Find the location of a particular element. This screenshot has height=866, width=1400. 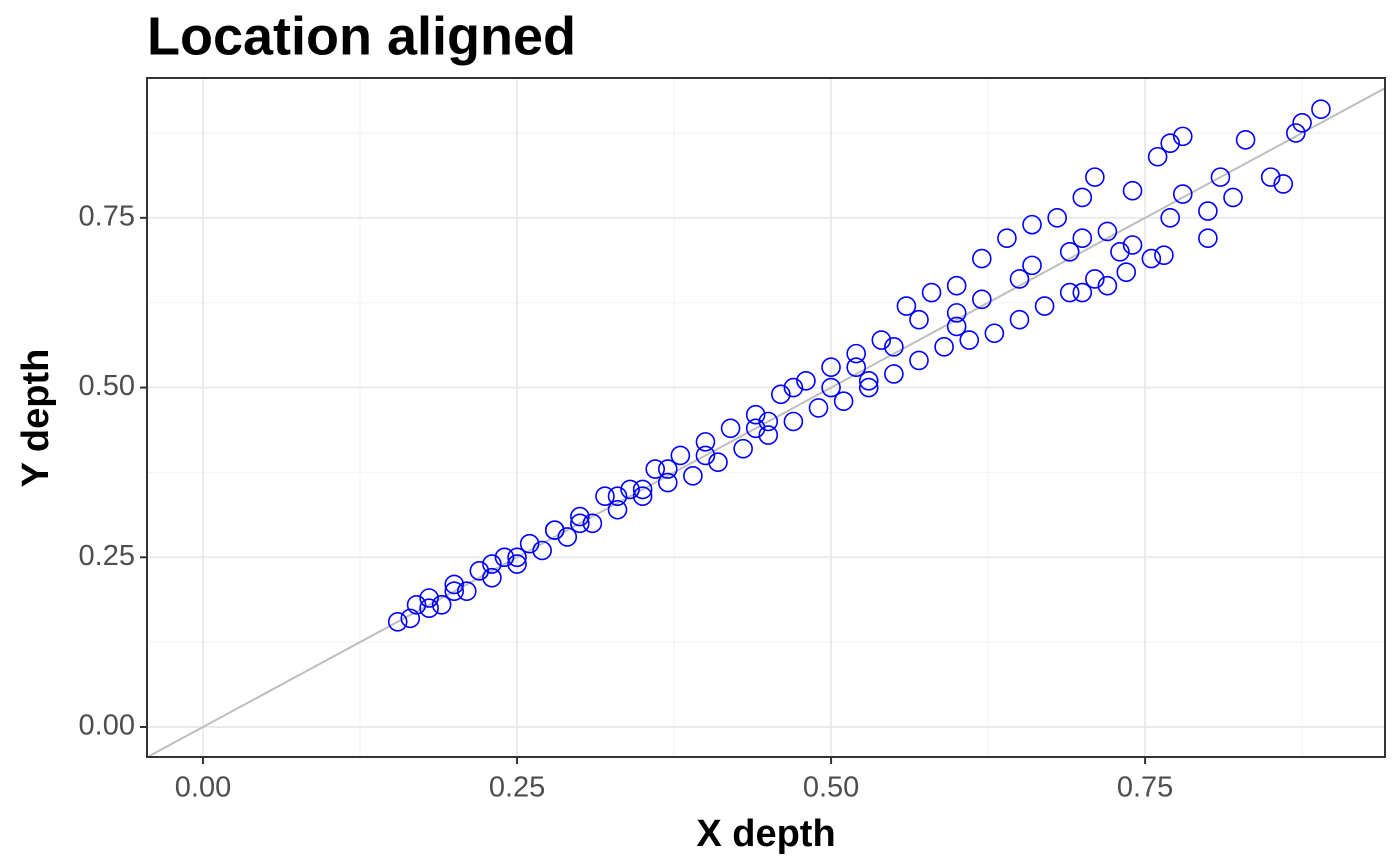

y-tick-label: 0.75 is located at coordinates (107, 217).